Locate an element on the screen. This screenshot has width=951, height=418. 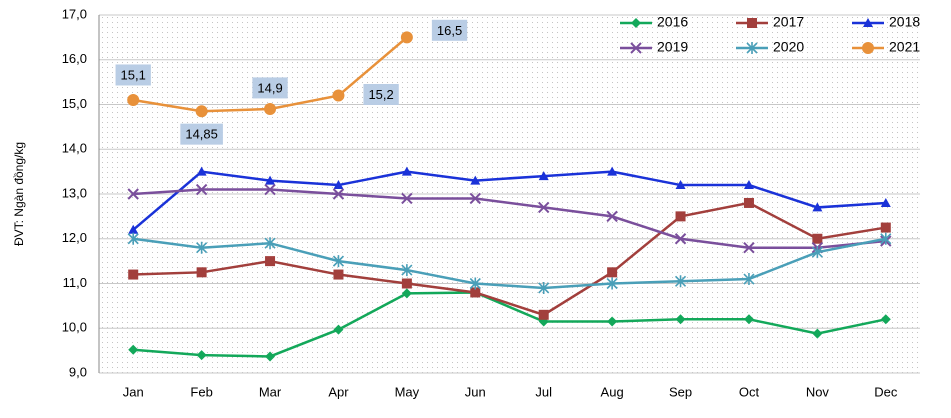
x-tick-label: Dec is located at coordinates (886, 391).